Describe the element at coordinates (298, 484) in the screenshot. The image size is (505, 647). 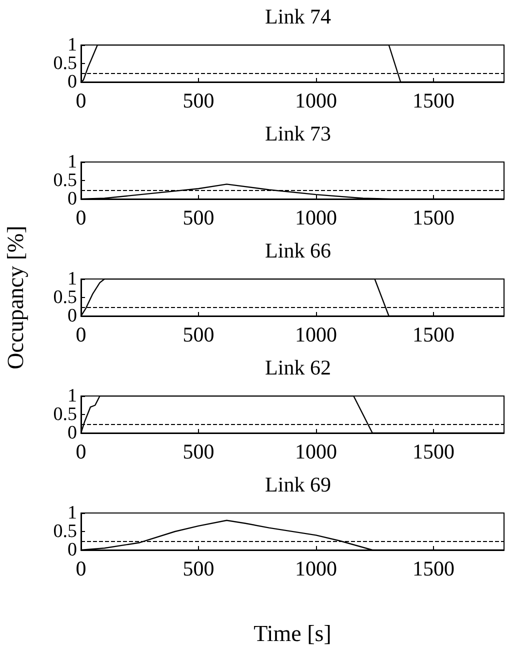
I see `chart-title: Link 69` at that location.